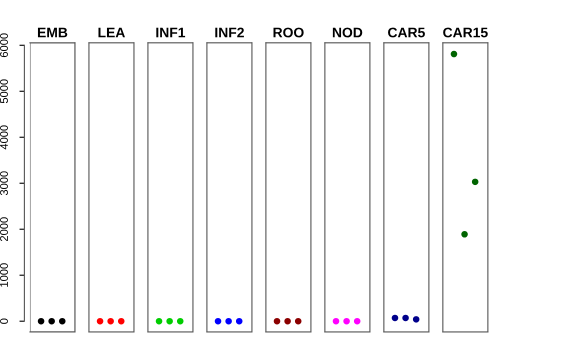 This screenshot has height=360, width=576. What do you see at coordinates (111, 33) in the screenshot?
I see `x-tick-label: LEA` at bounding box center [111, 33].